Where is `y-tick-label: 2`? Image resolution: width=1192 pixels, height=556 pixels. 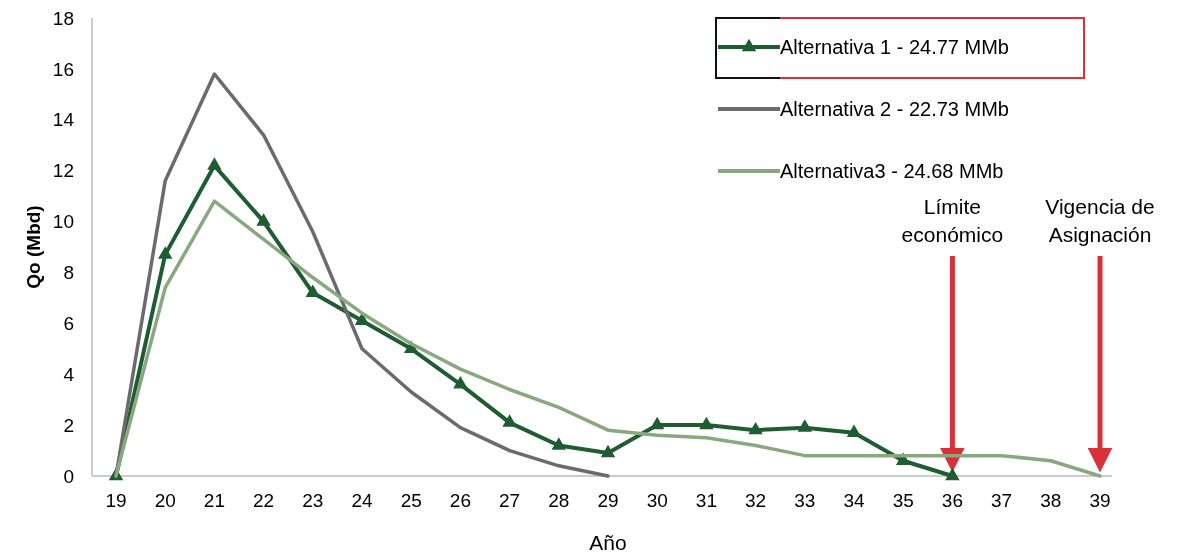
y-tick-label: 2 is located at coordinates (68, 425).